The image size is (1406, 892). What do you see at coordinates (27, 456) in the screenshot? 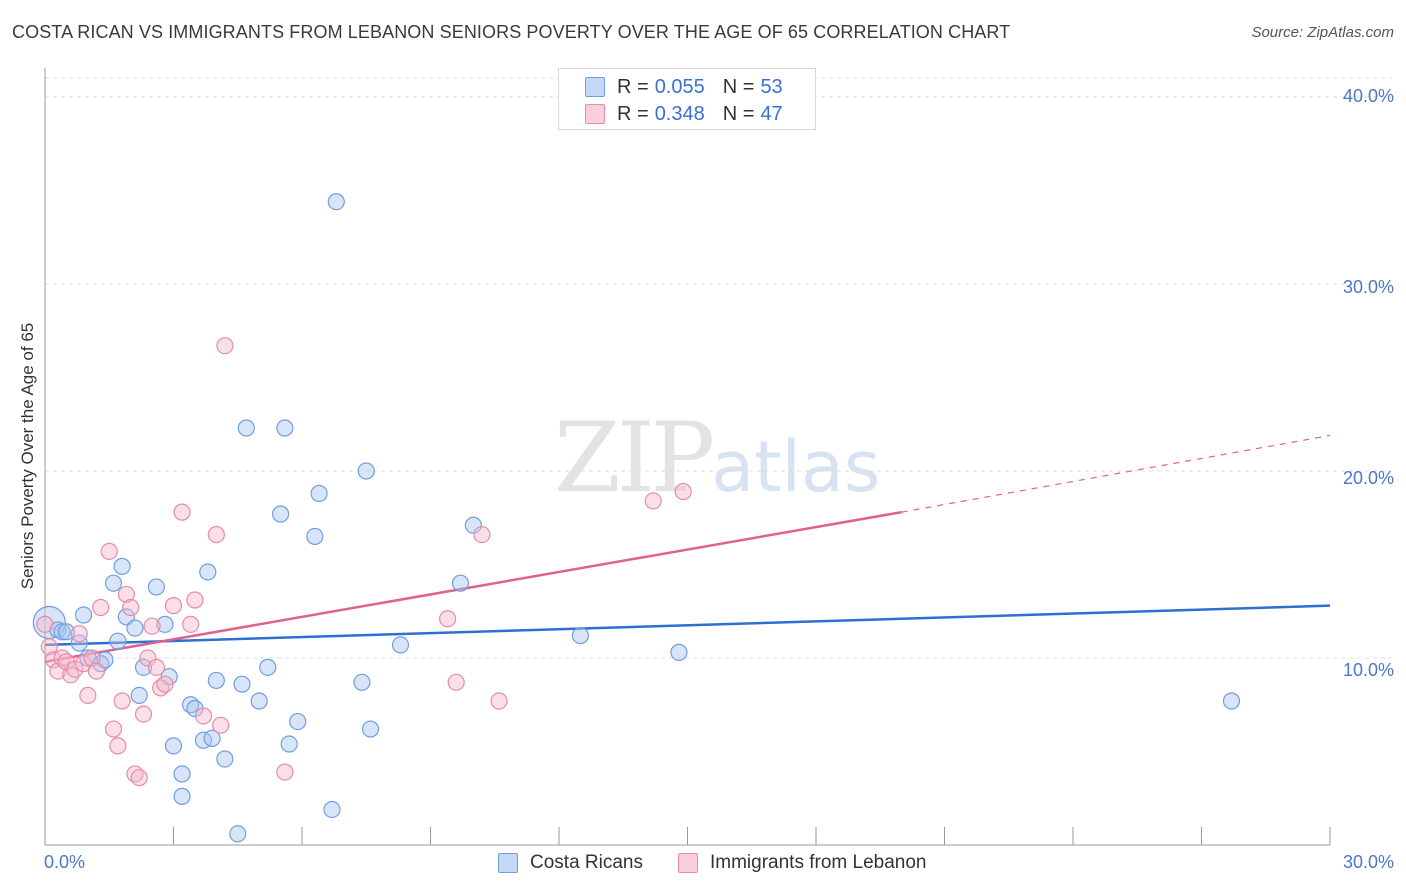
I see `y-axis-label: Seniors Poverty Over the Age of 65` at bounding box center [27, 456].